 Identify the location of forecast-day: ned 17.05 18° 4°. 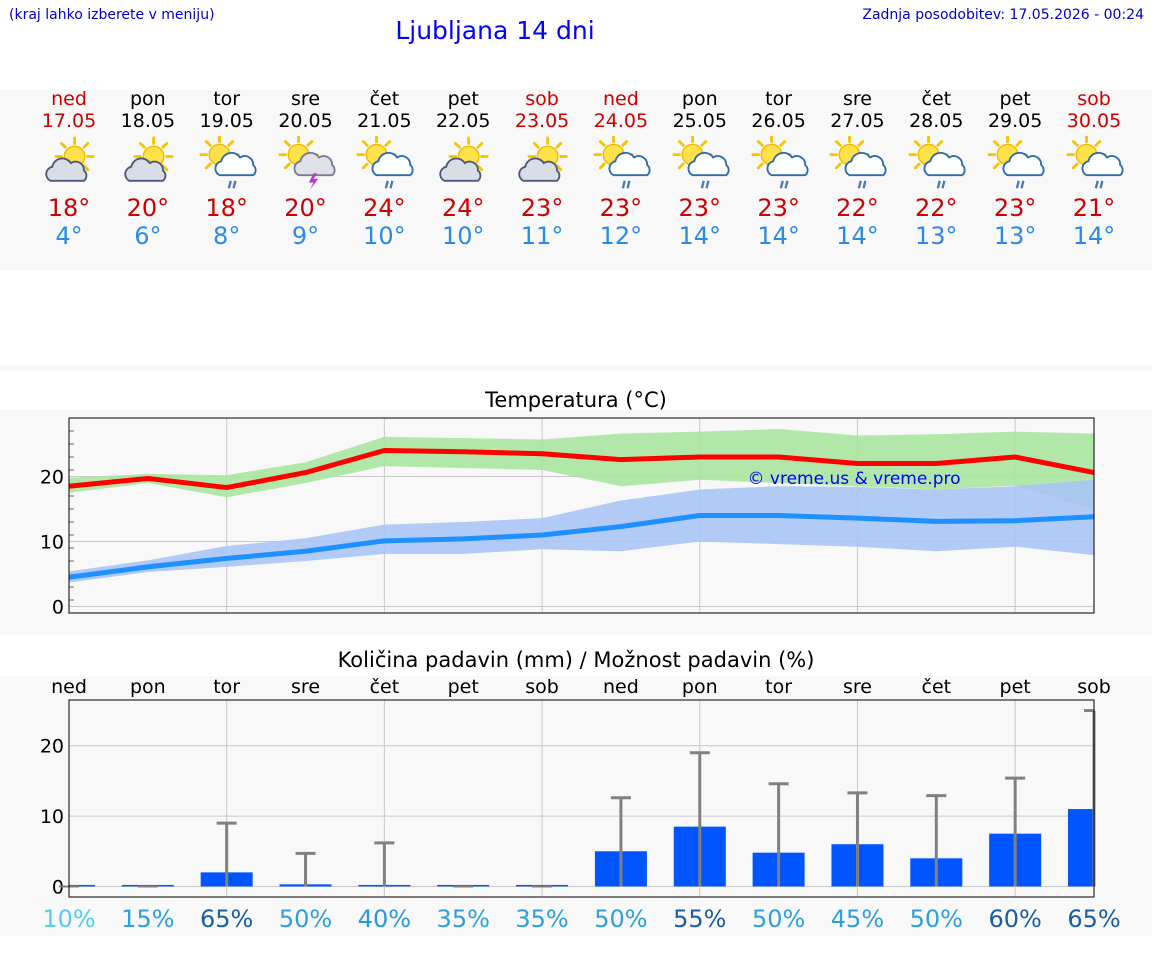
(69, 169).